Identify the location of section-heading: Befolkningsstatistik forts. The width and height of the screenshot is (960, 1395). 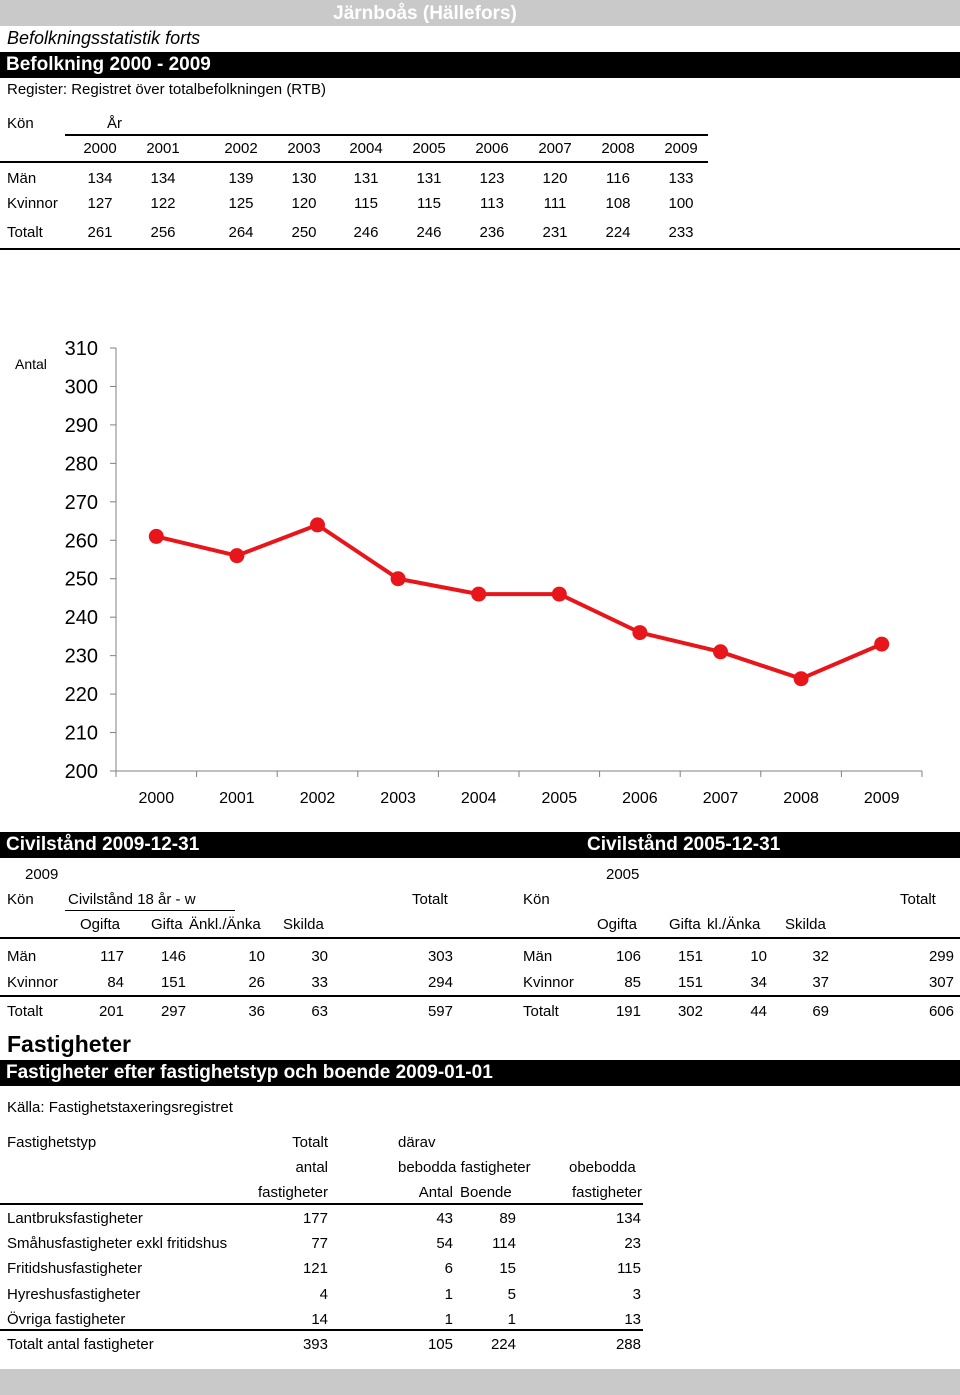
(104, 38).